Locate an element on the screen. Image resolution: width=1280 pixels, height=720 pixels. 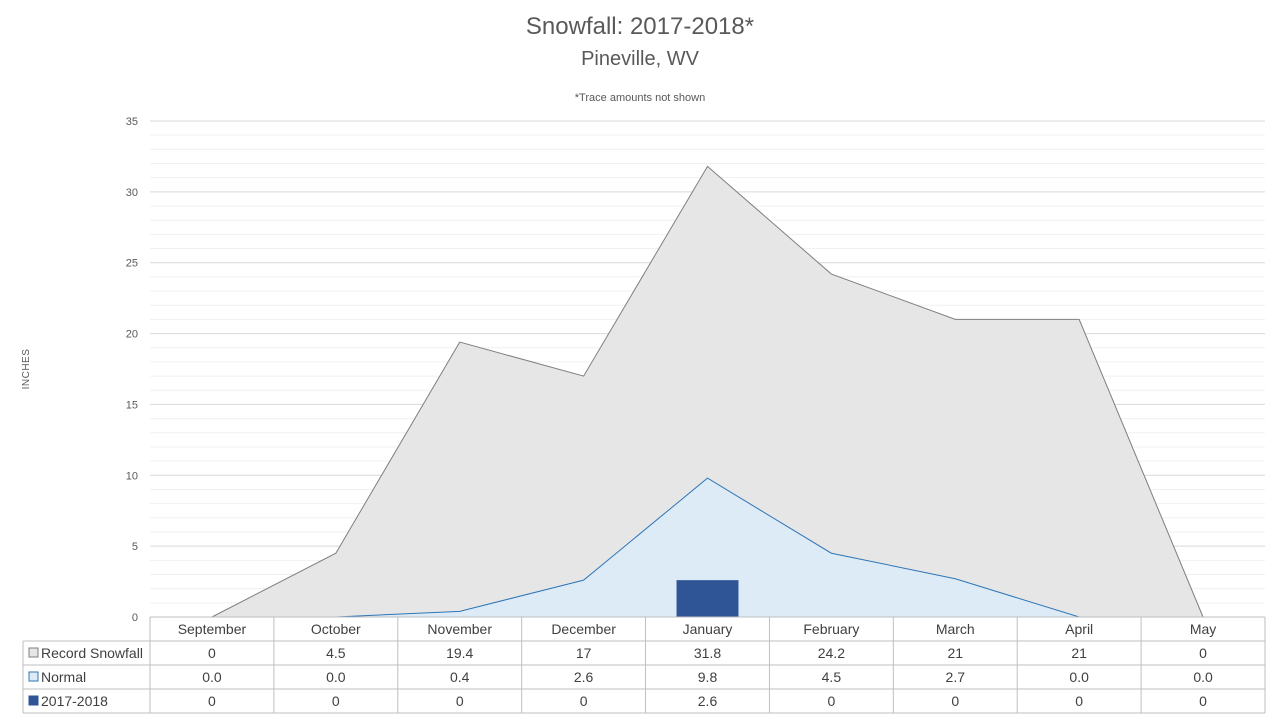
data-label: 19.4 is located at coordinates (459, 653).